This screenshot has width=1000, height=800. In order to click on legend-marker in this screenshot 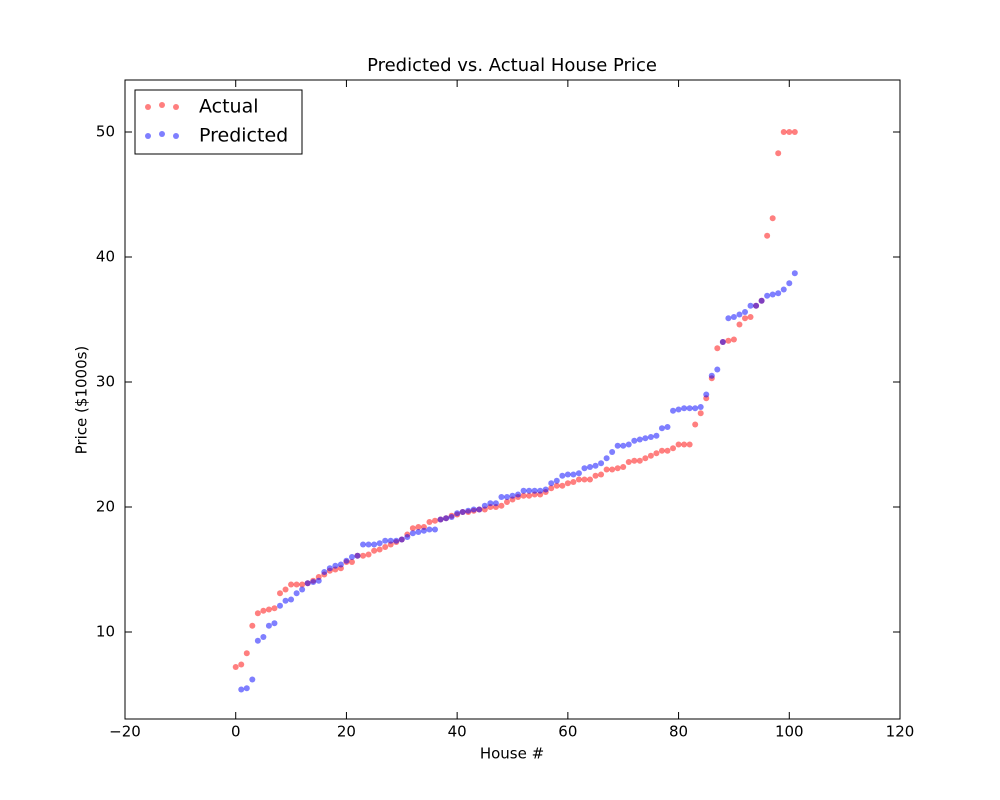, I will do `click(176, 136)`.